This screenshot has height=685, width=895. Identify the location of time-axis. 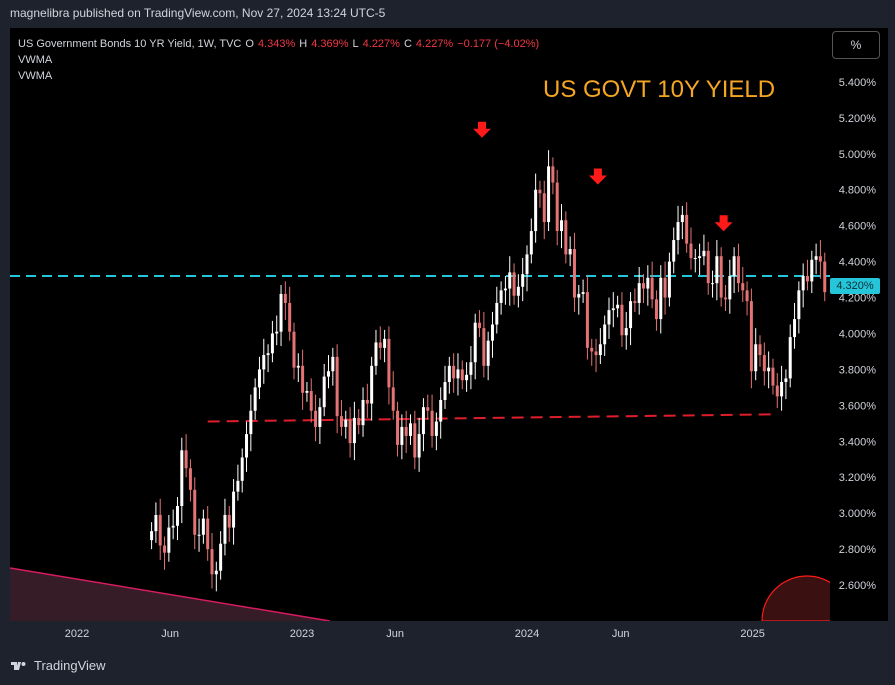
(449, 635).